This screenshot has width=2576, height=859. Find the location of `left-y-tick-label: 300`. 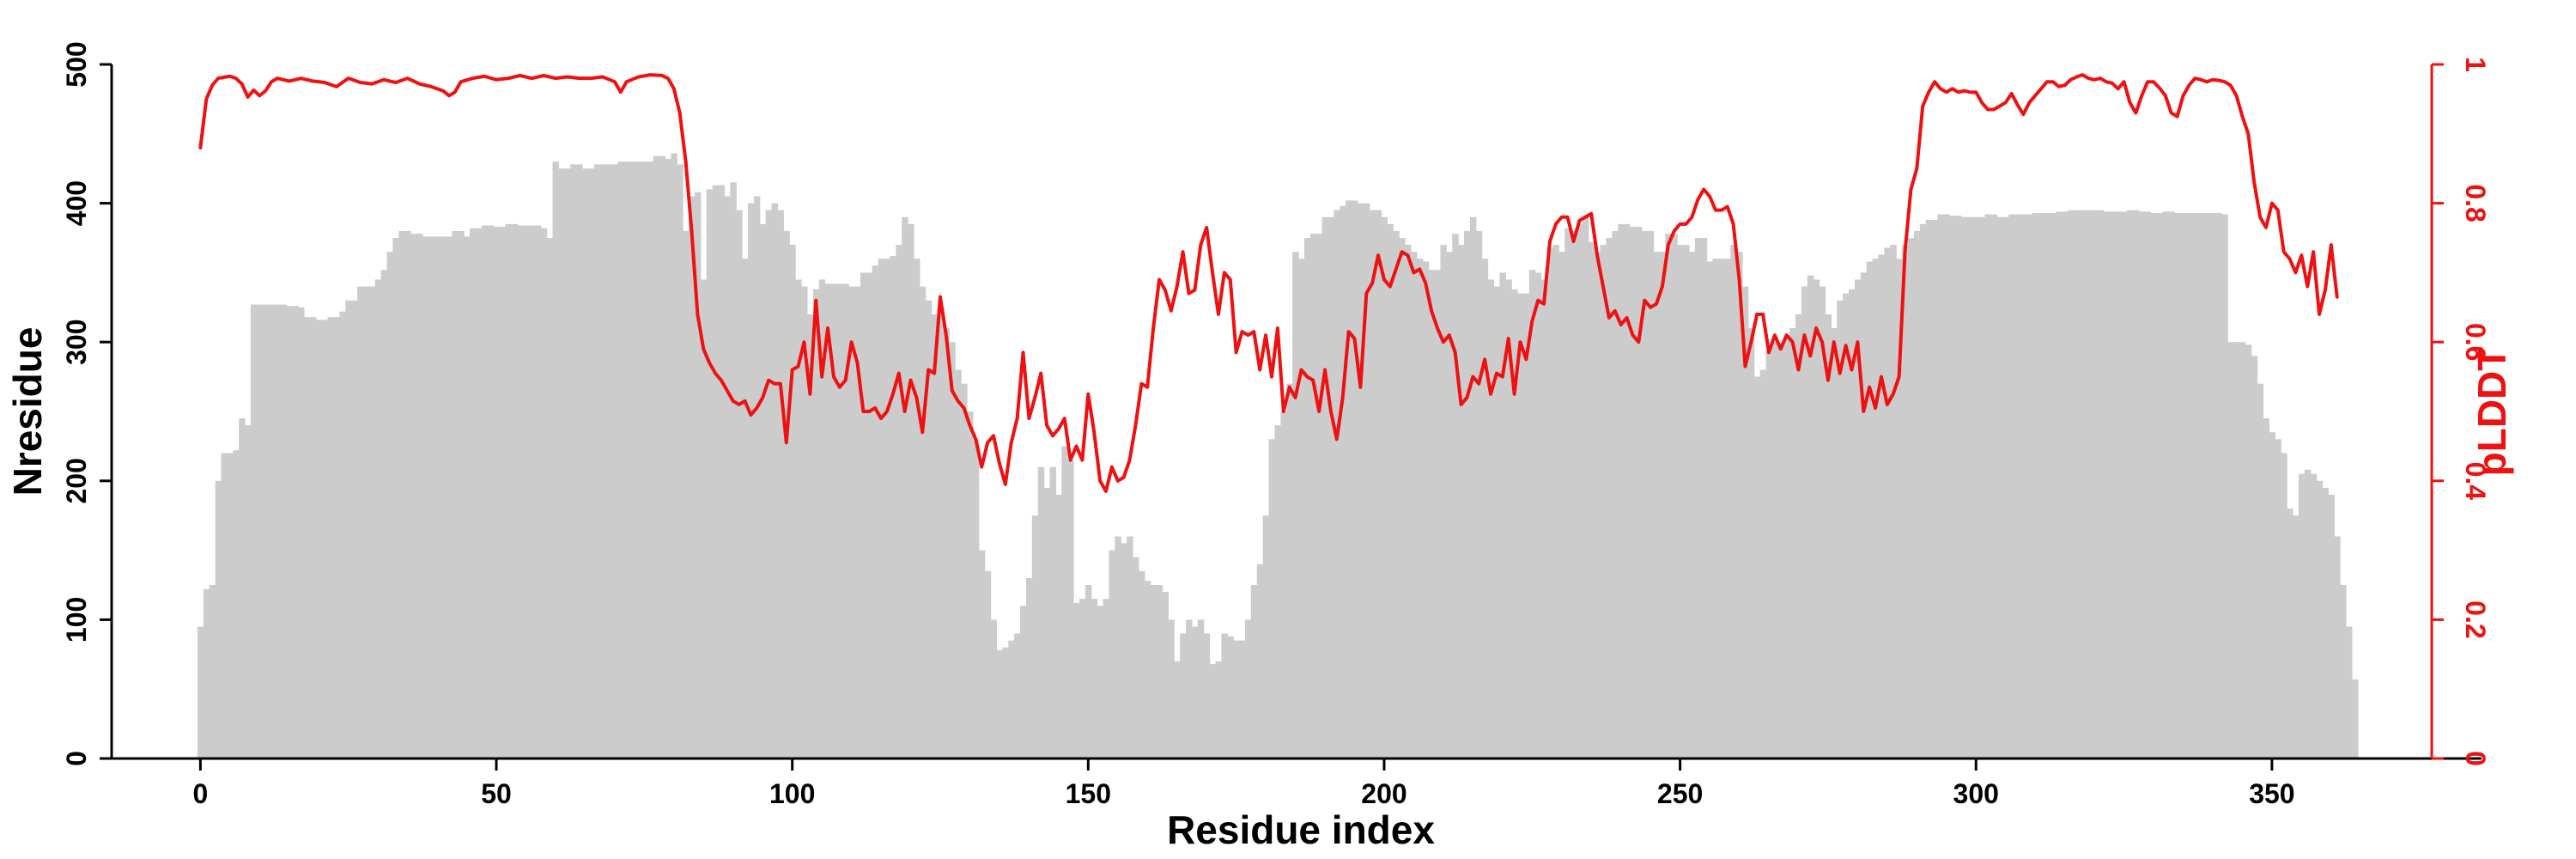

left-y-tick-label: 300 is located at coordinates (77, 342).